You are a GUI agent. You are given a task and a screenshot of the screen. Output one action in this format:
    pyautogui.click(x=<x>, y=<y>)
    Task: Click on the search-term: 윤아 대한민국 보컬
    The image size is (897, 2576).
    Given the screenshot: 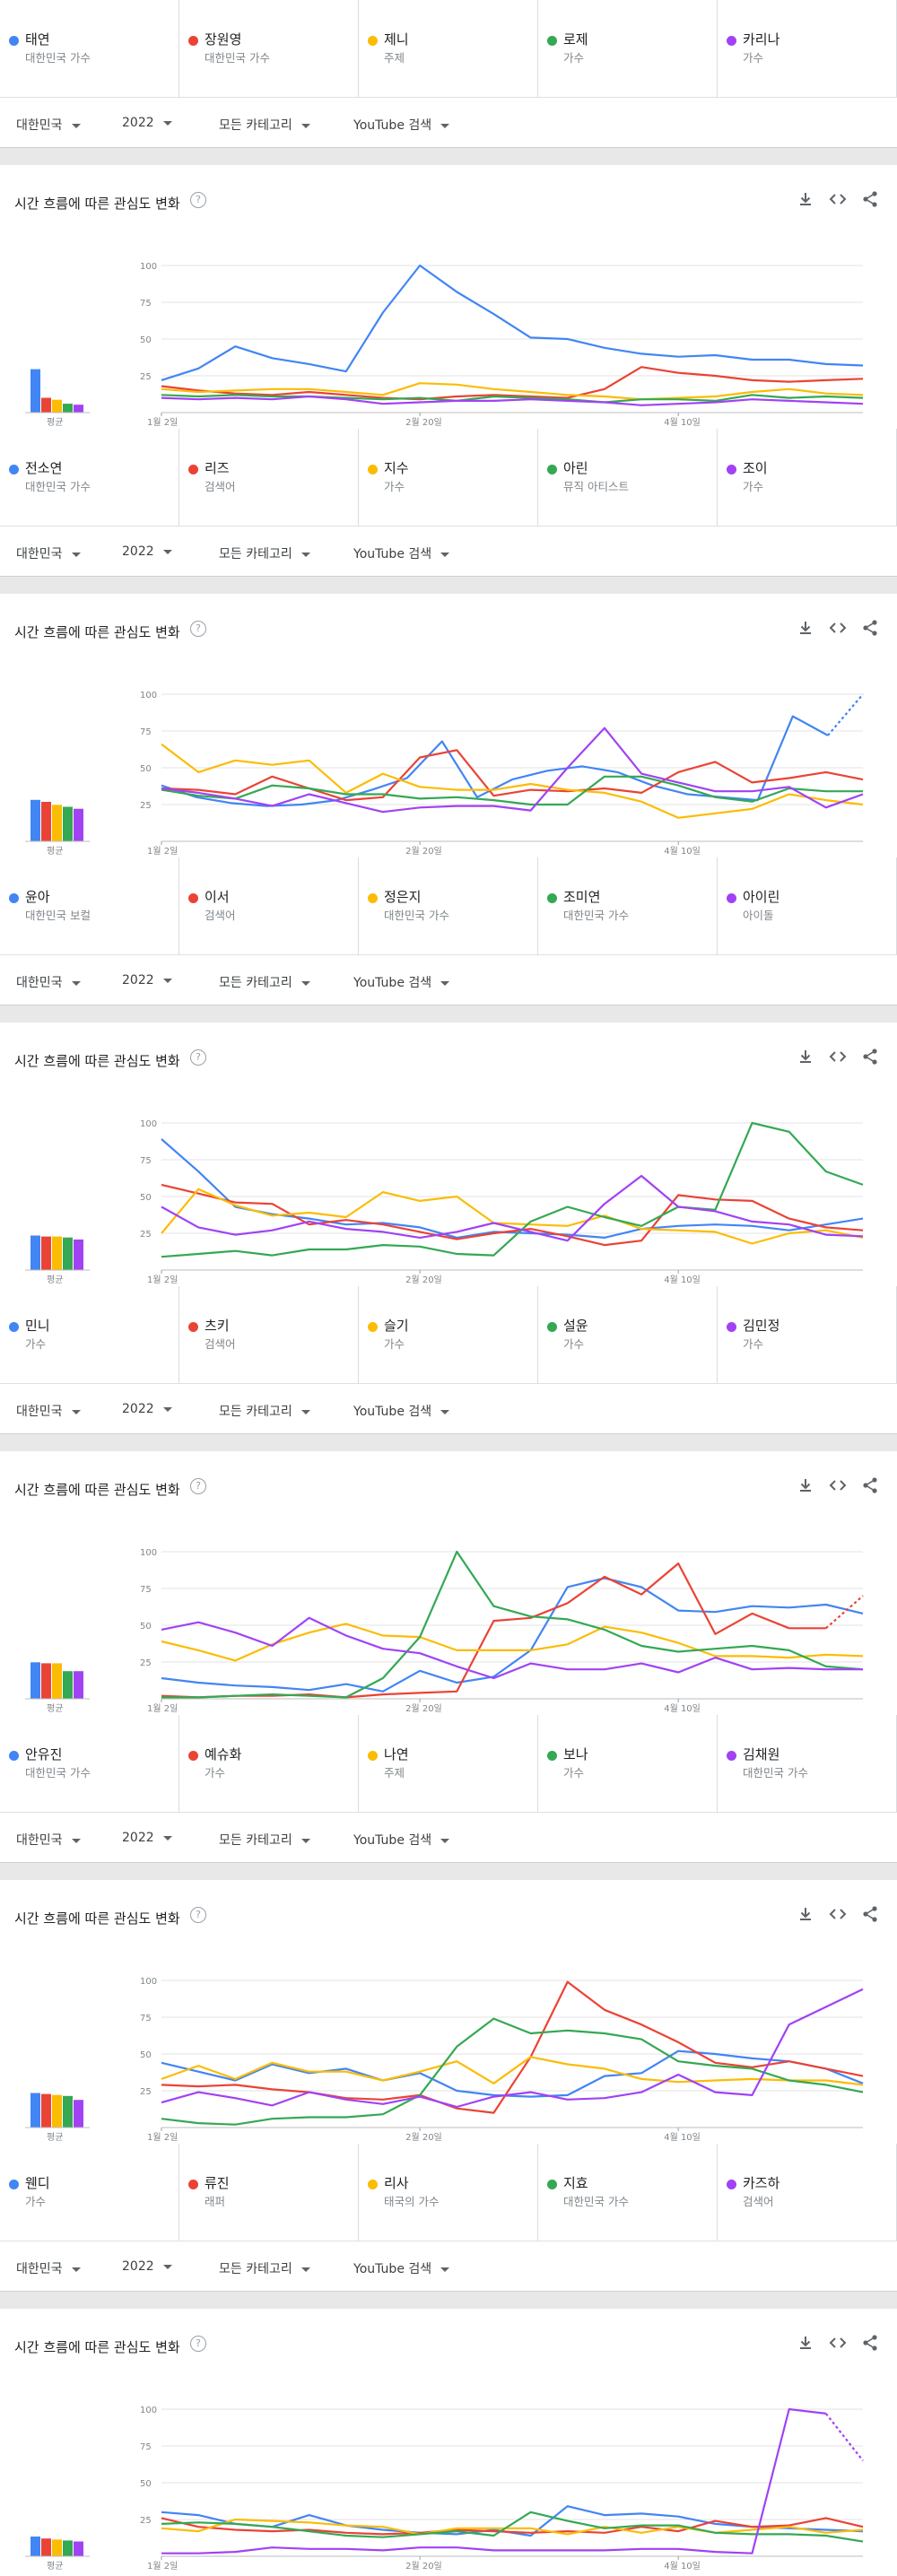 What is the action you would take?
    pyautogui.click(x=89, y=905)
    